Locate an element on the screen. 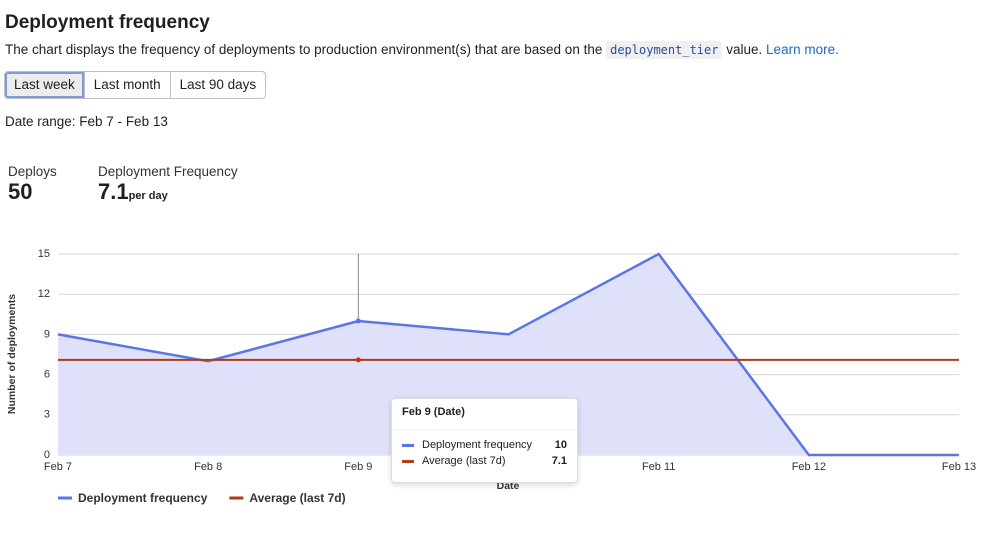 The height and width of the screenshot is (548, 999). legend-label: Average (last 7d) is located at coordinates (297, 498).